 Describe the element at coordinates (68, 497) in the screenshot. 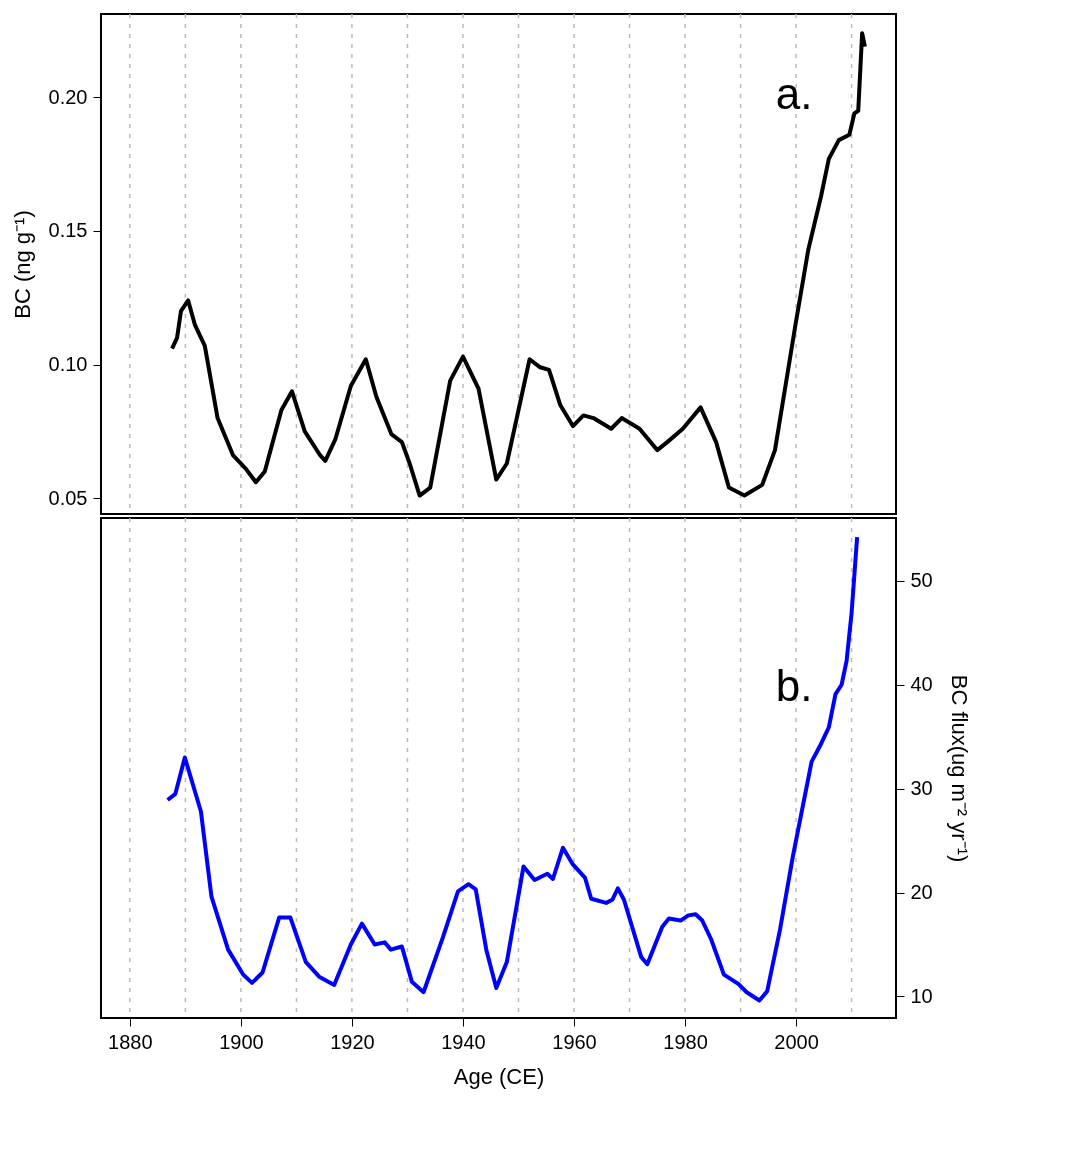

I see `y-tick-label: 0.05` at that location.